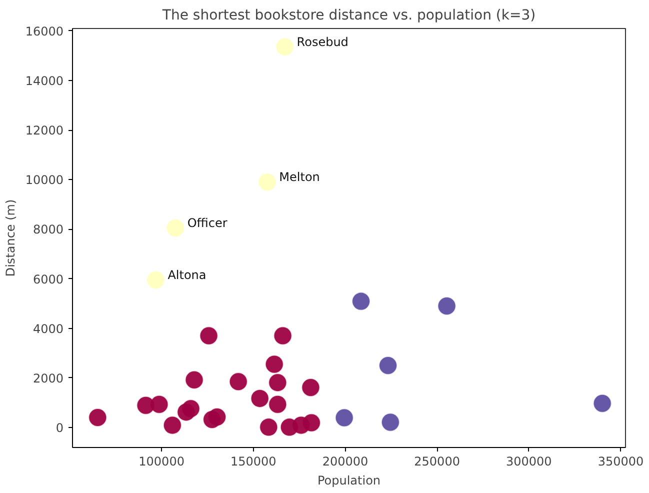 The width and height of the screenshot is (649, 493). I want to click on x-tick-label: 100000, so click(161, 461).